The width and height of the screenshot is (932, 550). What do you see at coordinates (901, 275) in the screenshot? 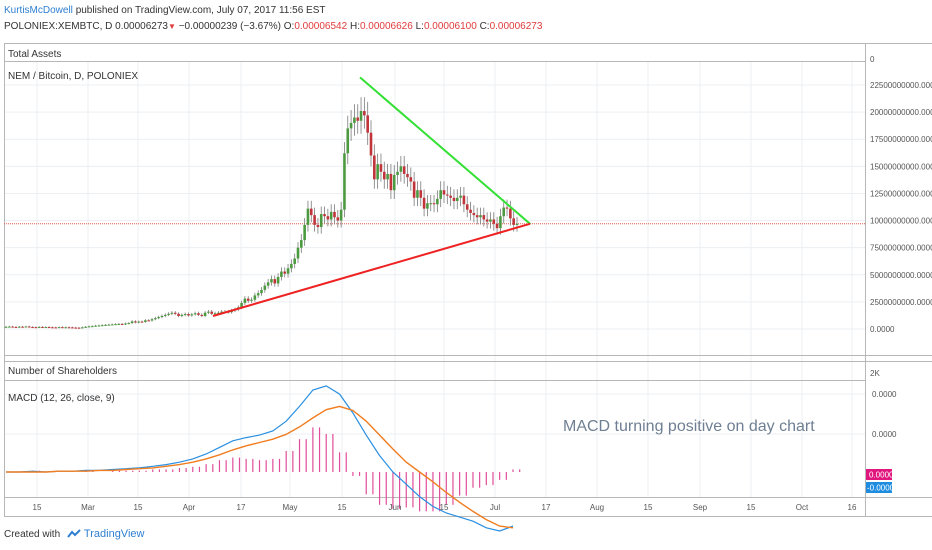
I see `price-tick: 5000000000.0000` at bounding box center [901, 275].